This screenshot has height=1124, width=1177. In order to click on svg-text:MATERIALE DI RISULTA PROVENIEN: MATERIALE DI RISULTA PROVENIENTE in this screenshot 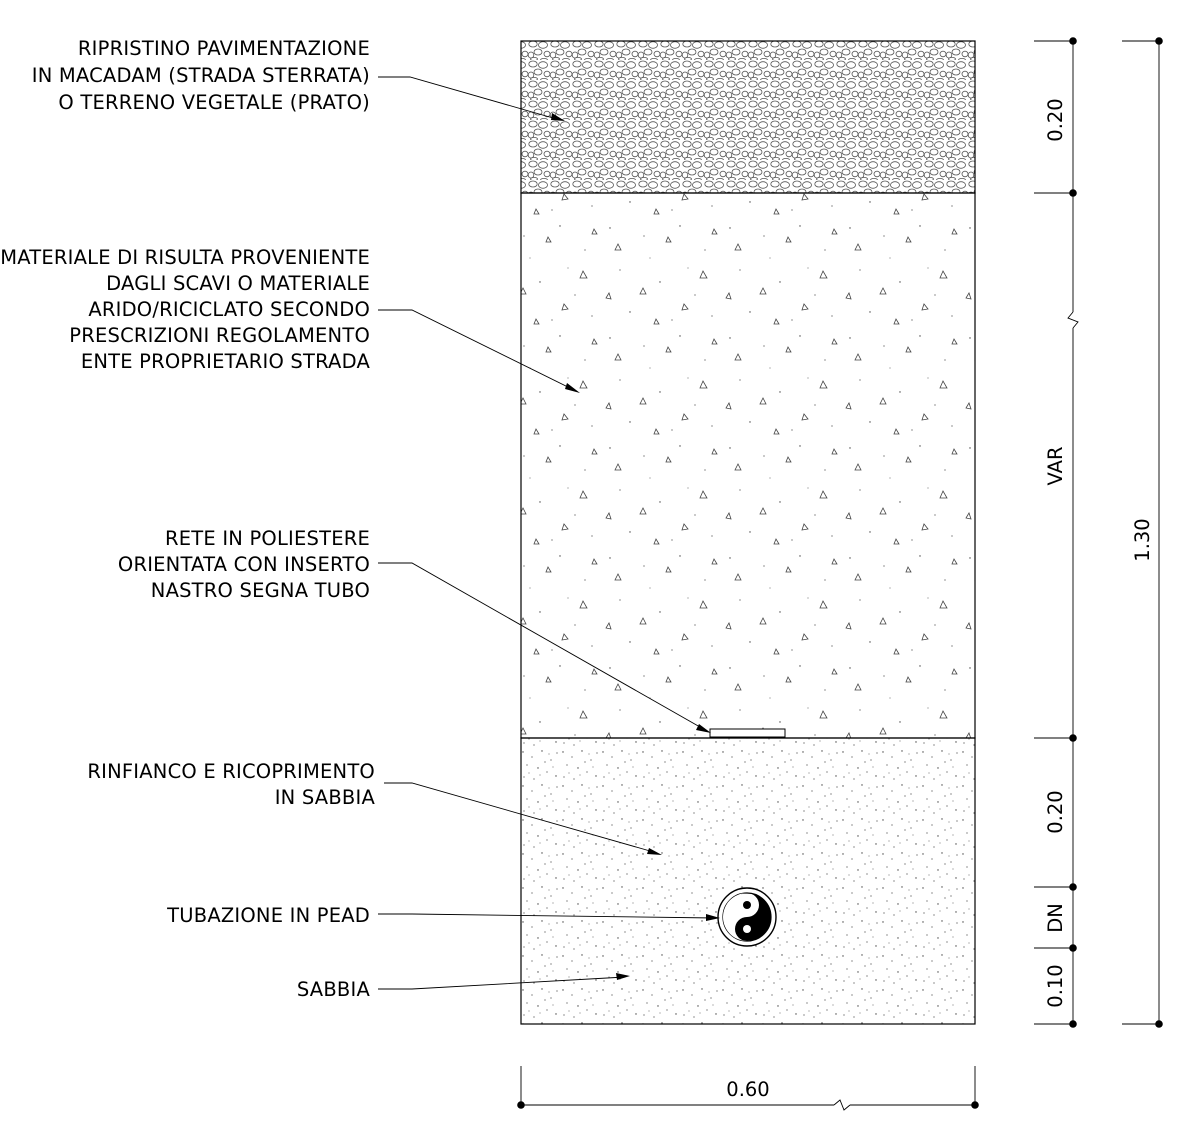, I will do `click(185, 257)`.